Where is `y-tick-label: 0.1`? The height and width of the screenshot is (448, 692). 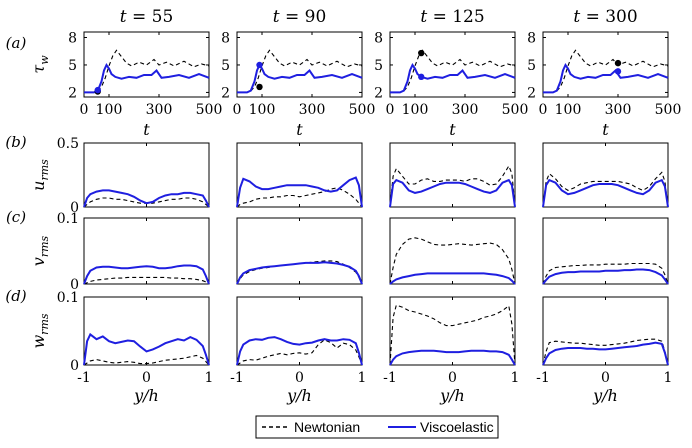
y-tick-label: 0.1 is located at coordinates (68, 219).